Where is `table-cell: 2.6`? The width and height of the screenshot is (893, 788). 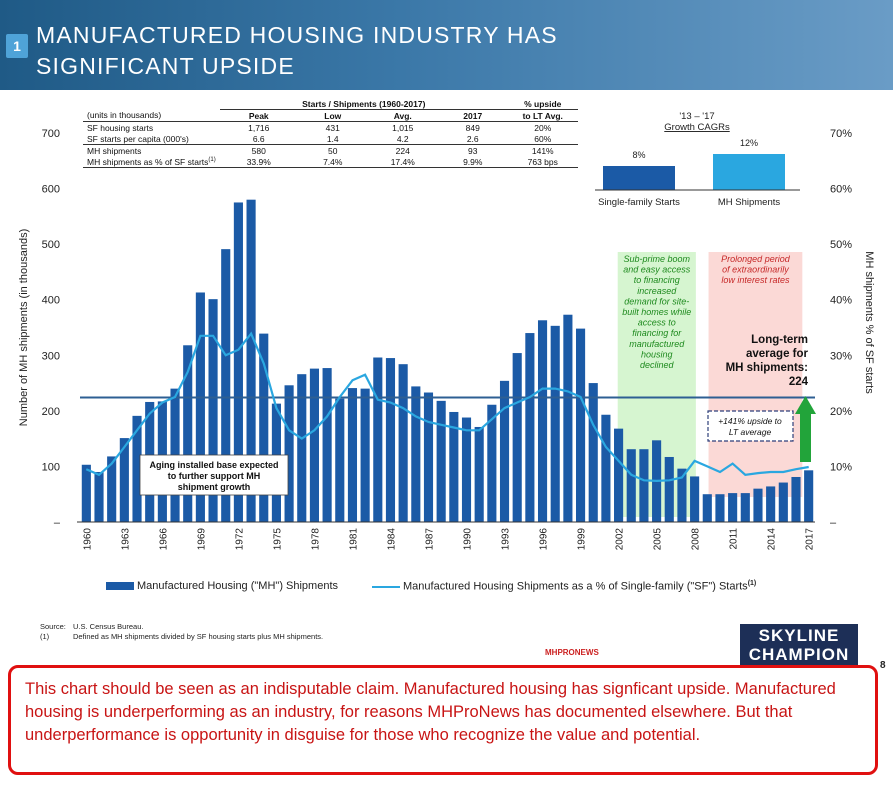 table-cell: 2.6 is located at coordinates (472, 139).